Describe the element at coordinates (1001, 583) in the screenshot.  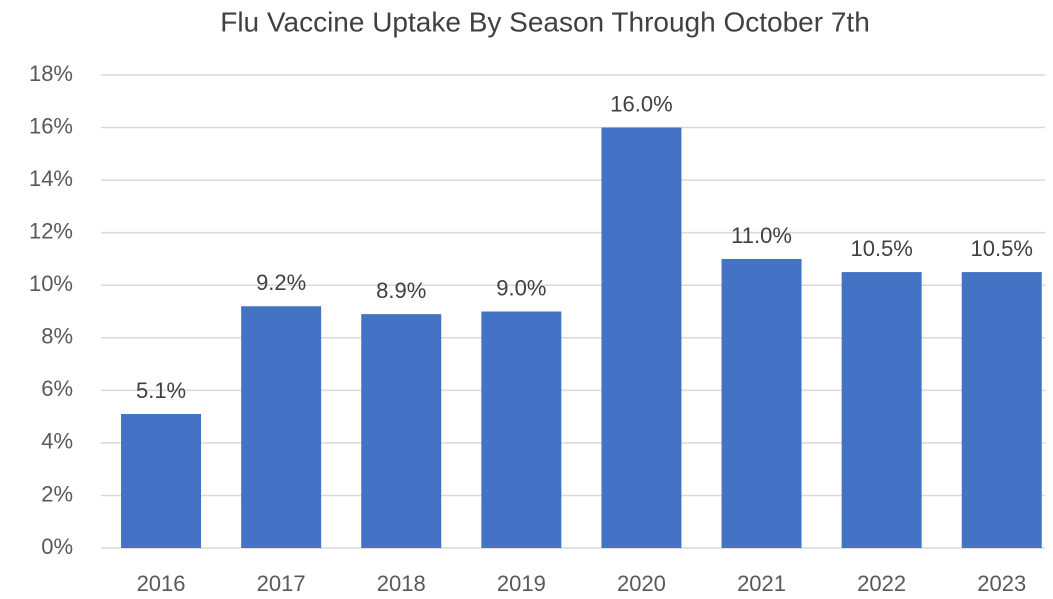
I see `x-tick-label: 2023` at that location.